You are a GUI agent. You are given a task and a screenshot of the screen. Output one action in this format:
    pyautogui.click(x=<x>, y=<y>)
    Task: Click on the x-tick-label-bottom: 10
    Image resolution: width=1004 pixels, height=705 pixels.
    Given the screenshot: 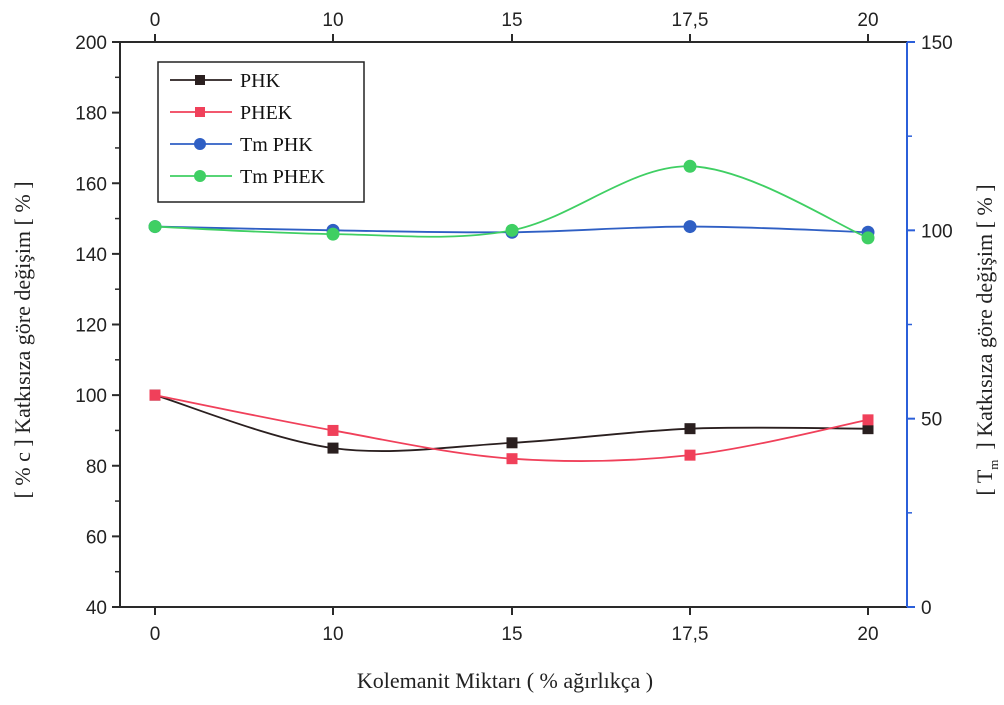 What is the action you would take?
    pyautogui.click(x=332, y=634)
    